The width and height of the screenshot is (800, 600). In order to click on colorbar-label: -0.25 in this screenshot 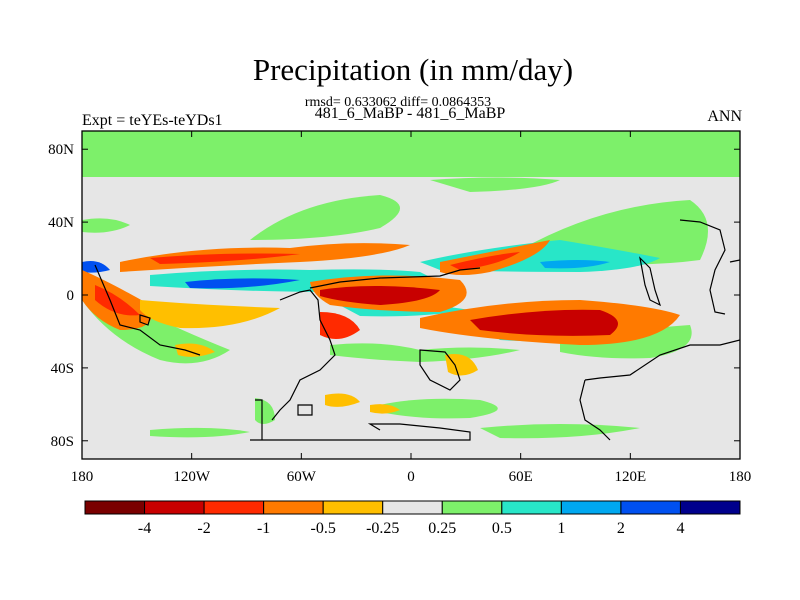, I will do `click(382, 528)`.